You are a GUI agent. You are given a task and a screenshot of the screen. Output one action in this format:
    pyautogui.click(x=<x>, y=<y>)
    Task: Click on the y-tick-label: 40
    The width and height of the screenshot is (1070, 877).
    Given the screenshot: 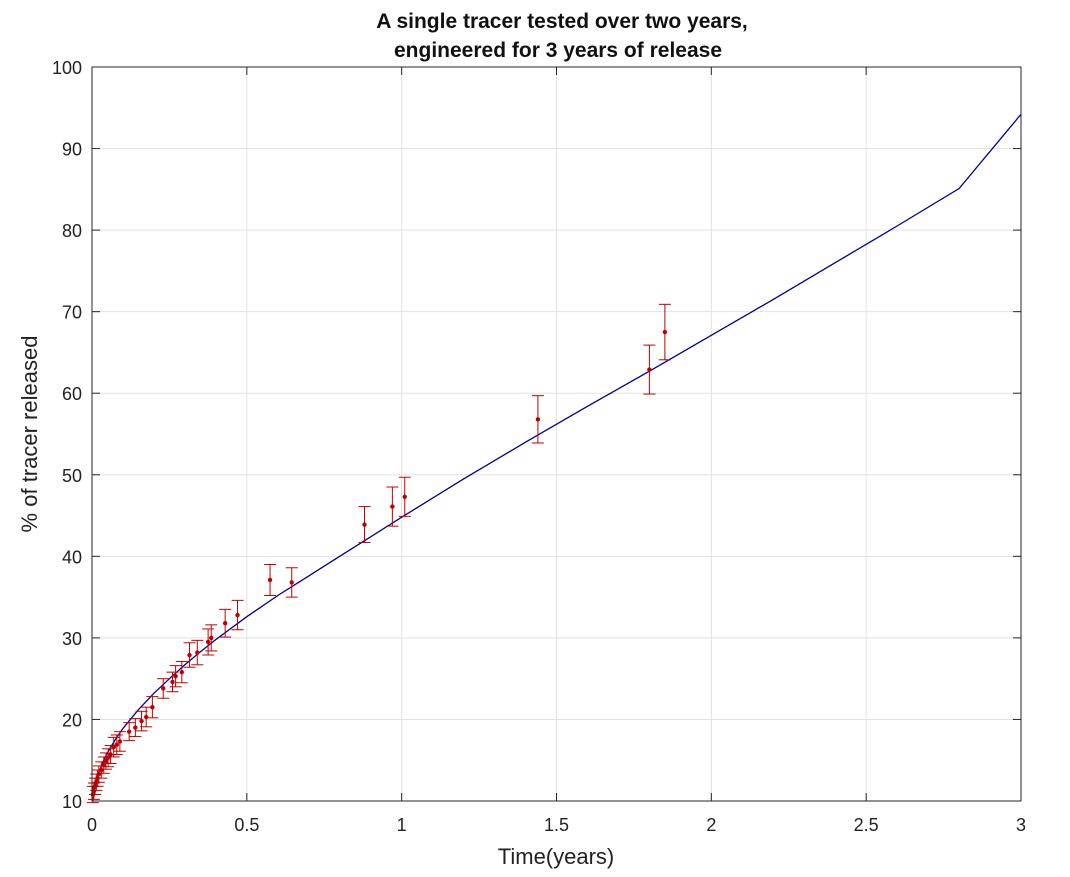 What is the action you would take?
    pyautogui.click(x=72, y=557)
    